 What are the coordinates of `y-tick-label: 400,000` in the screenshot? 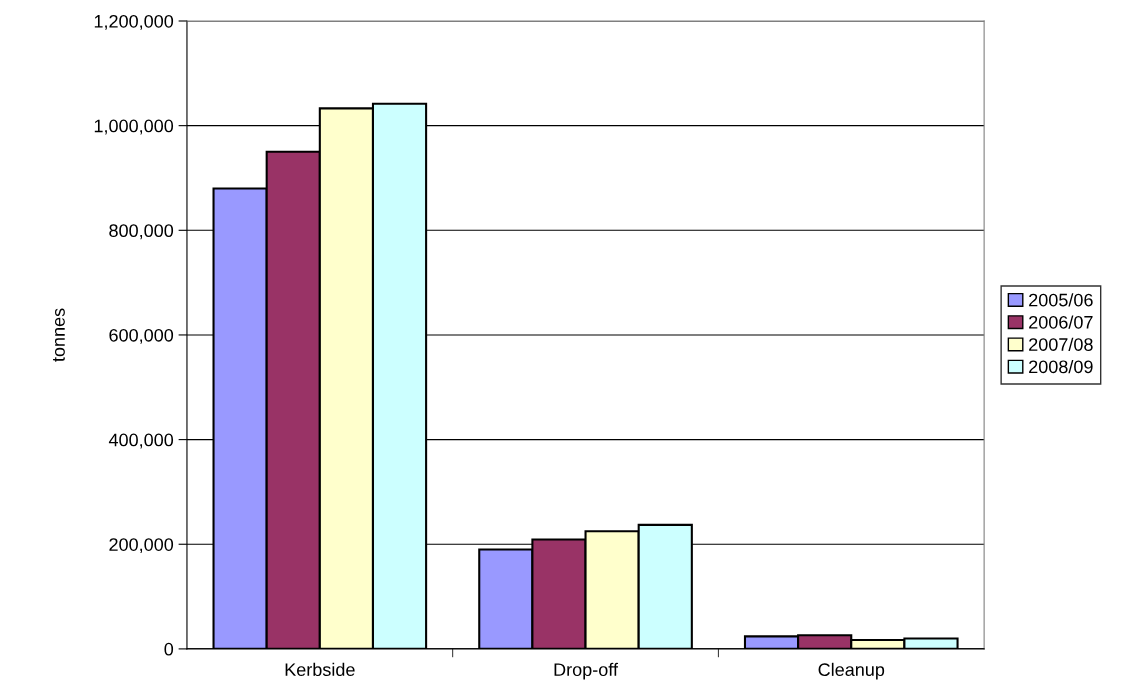 It's located at (141, 441).